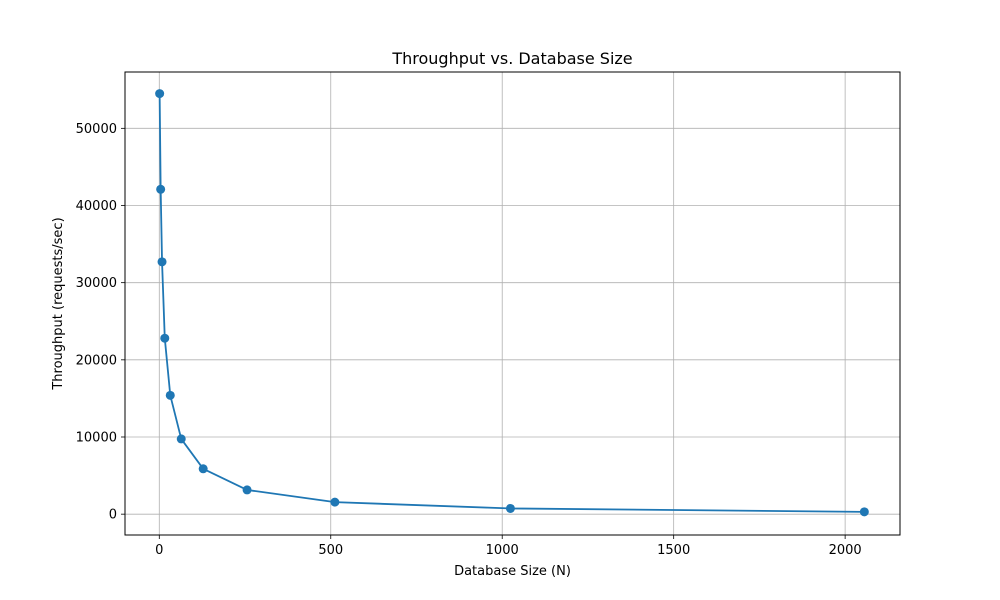 This screenshot has width=1000, height=600. What do you see at coordinates (58, 303) in the screenshot?
I see `y-axis-label: Throughput (requests/sec)` at bounding box center [58, 303].